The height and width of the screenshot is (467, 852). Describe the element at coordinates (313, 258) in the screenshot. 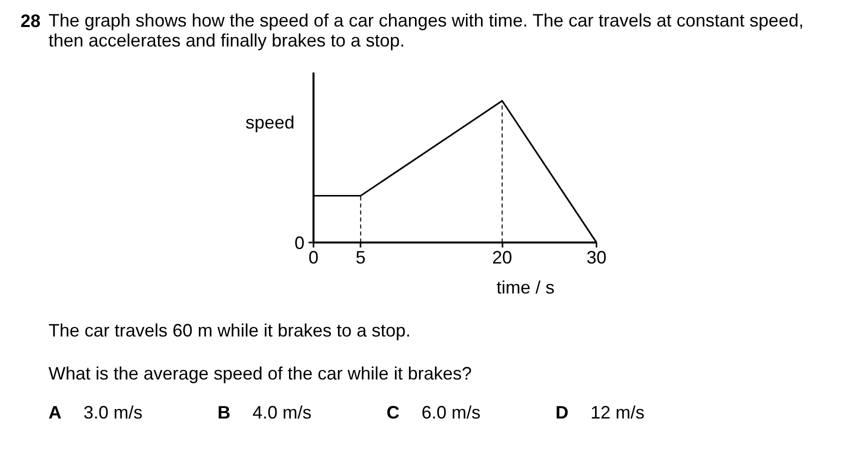

I see `x-tick-label: 0` at that location.